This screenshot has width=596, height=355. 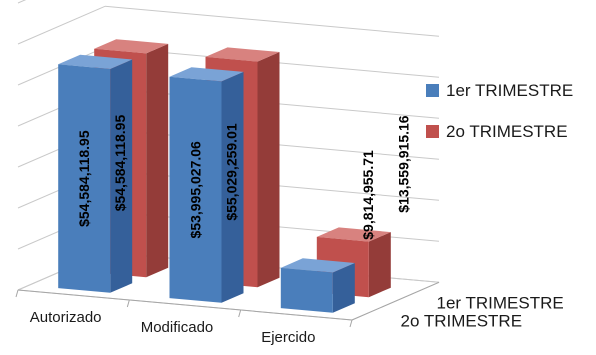 What do you see at coordinates (499, 111) in the screenshot?
I see `legend: 1er TRIMESTRE 2o TRIMESTRE` at bounding box center [499, 111].